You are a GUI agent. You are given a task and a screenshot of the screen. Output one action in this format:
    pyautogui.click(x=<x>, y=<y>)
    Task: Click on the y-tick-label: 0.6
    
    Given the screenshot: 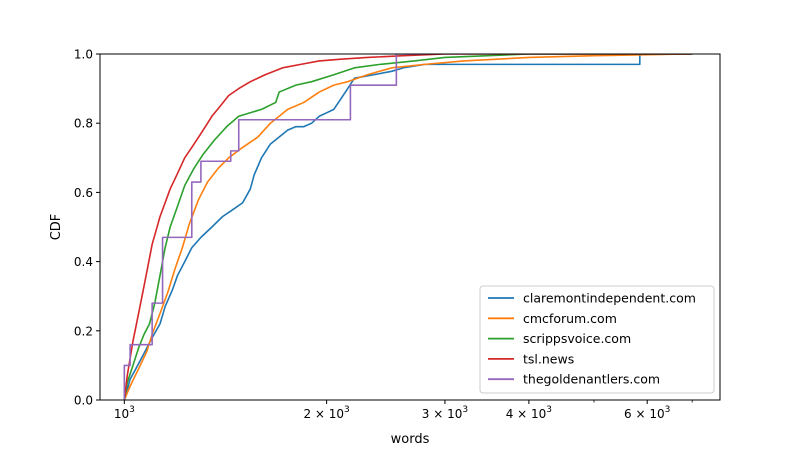 What is the action you would take?
    pyautogui.click(x=83, y=193)
    